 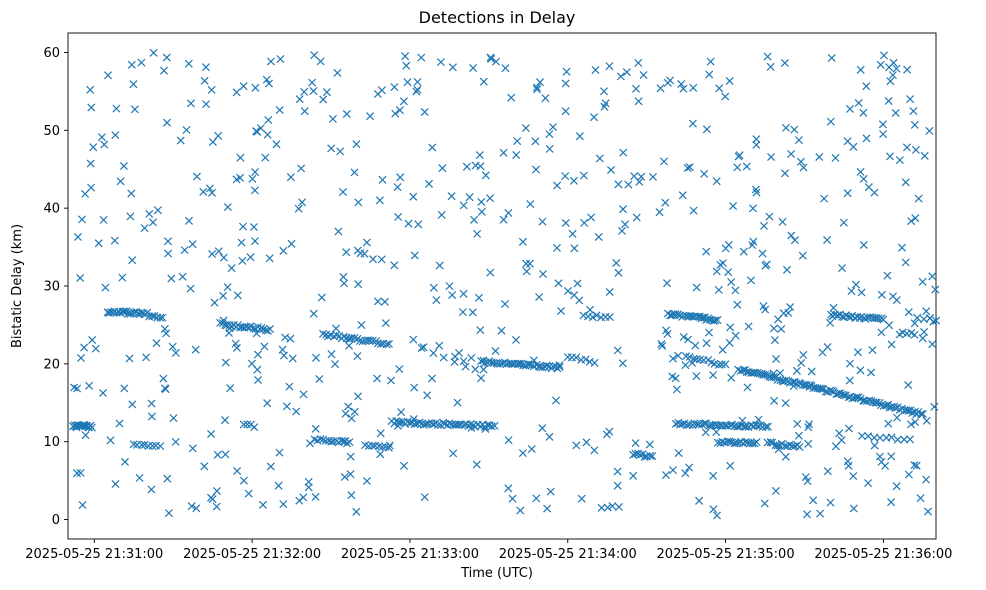 What do you see at coordinates (51, 209) in the screenshot?
I see `y-tick-label: 40` at bounding box center [51, 209].